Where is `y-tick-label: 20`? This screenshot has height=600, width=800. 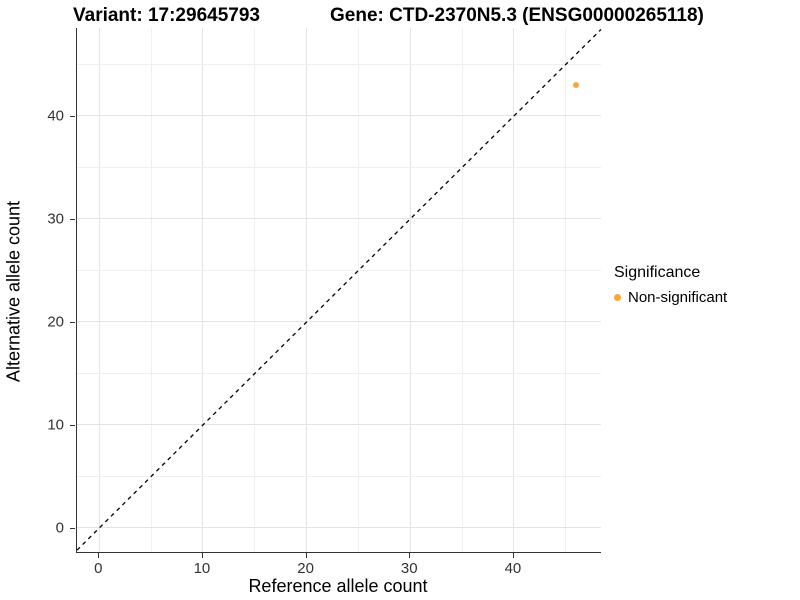
y-tick-label: 20 is located at coordinates (55, 322).